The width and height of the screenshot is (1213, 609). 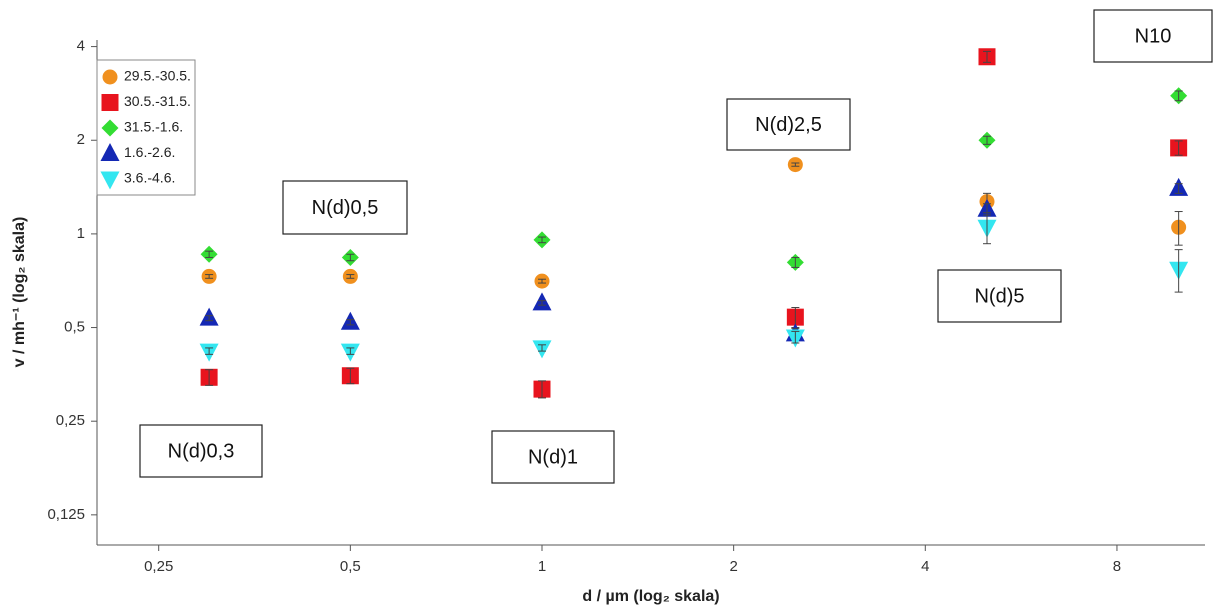 What do you see at coordinates (81, 46) in the screenshot?
I see `y-tick-label: 4` at bounding box center [81, 46].